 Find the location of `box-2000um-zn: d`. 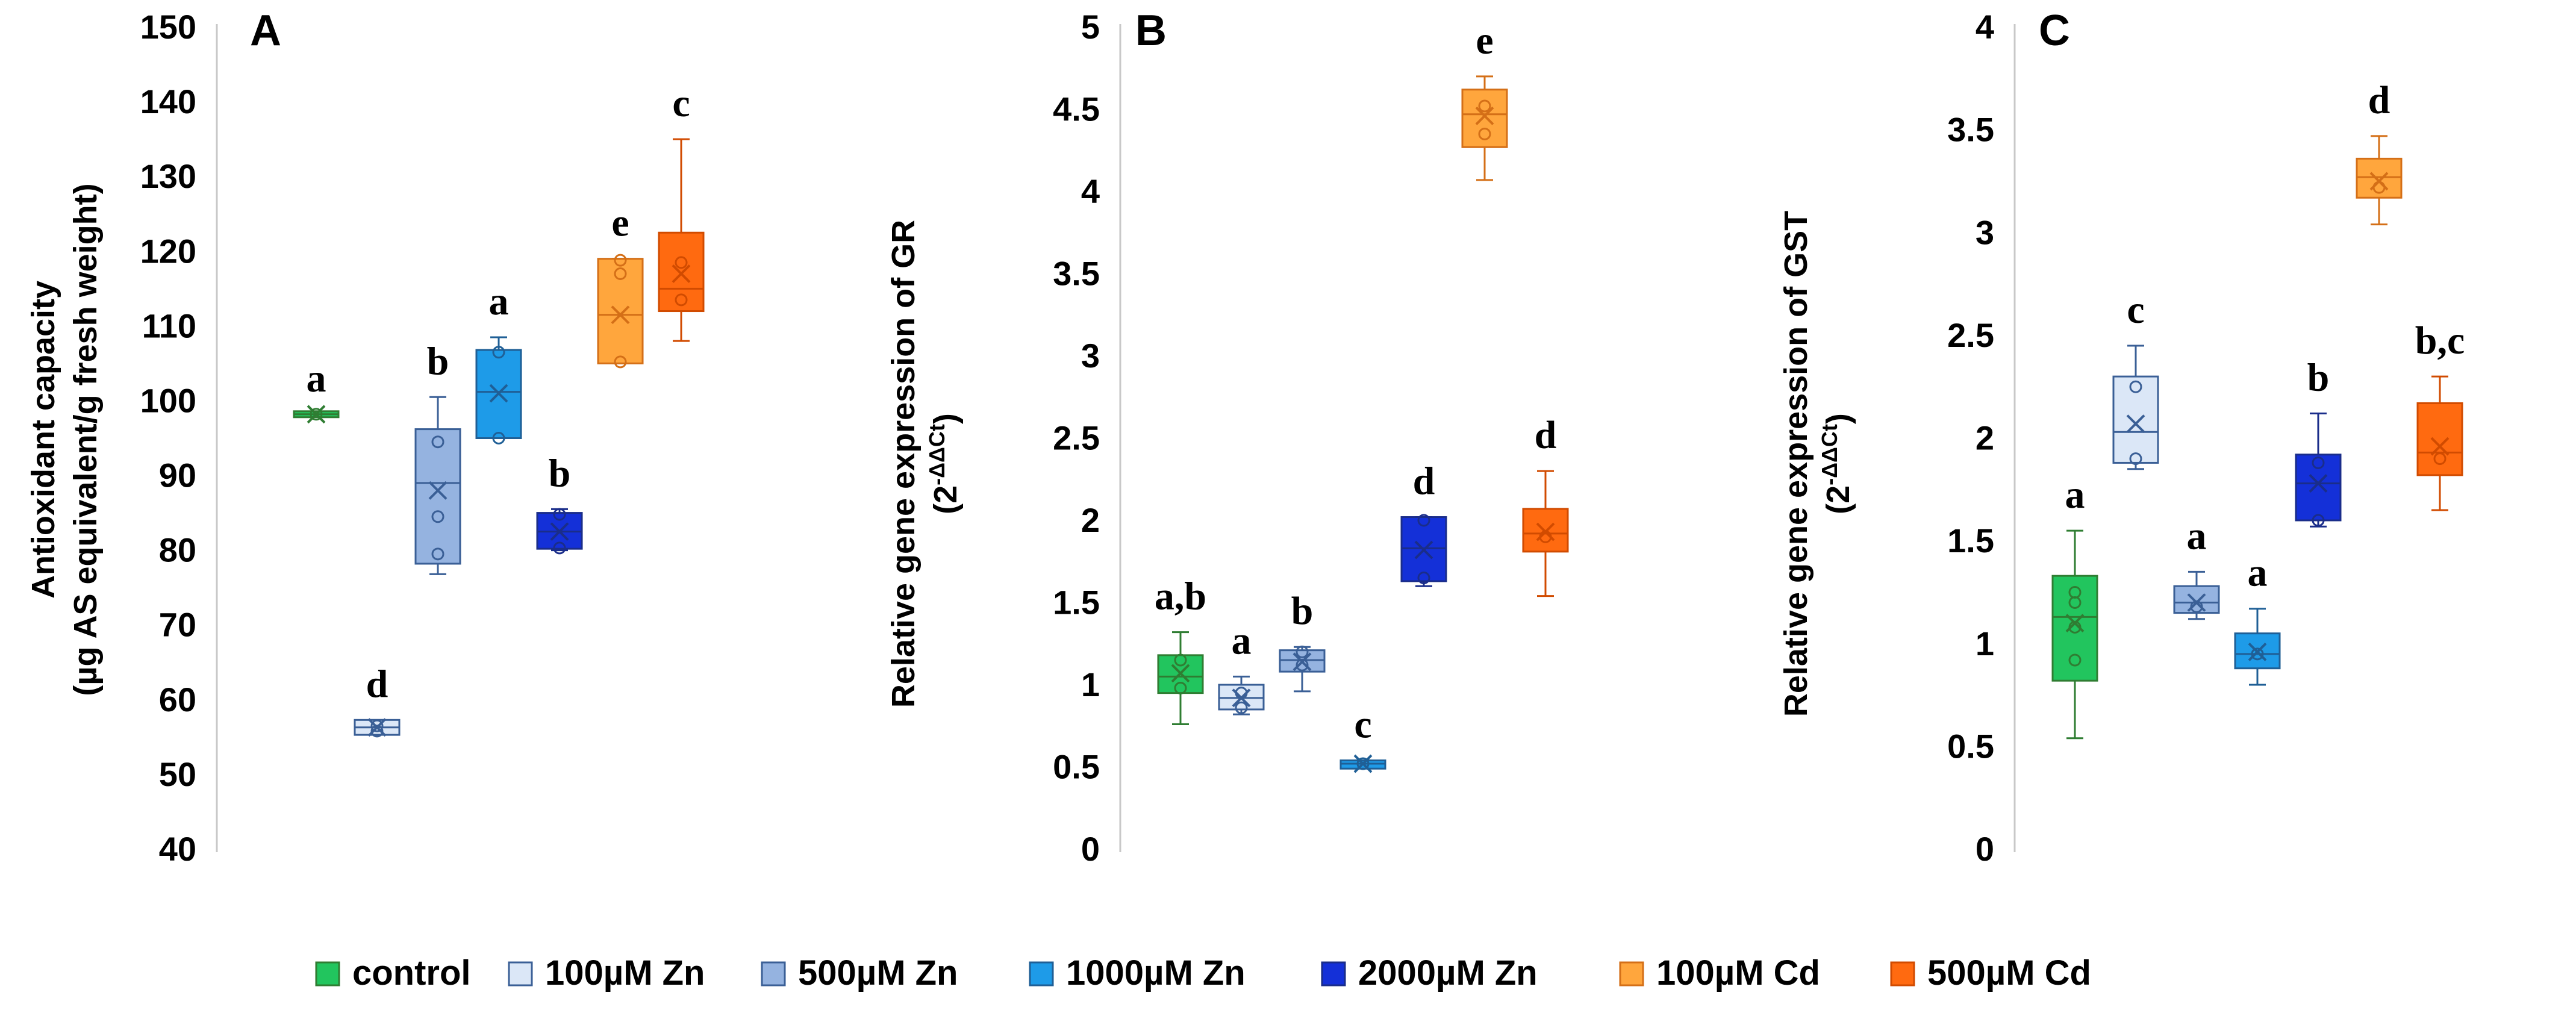

box-2000um-zn: d is located at coordinates (1423, 523).